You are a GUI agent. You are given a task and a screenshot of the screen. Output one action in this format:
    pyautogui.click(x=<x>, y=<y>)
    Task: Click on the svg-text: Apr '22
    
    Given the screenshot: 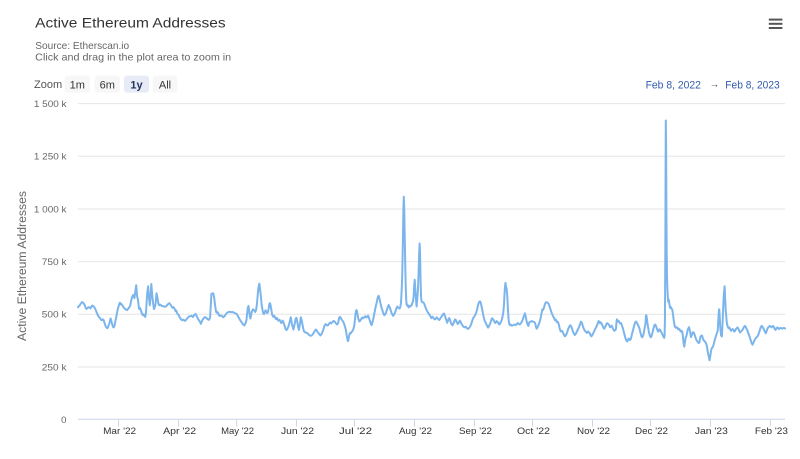 What is the action you would take?
    pyautogui.click(x=179, y=431)
    